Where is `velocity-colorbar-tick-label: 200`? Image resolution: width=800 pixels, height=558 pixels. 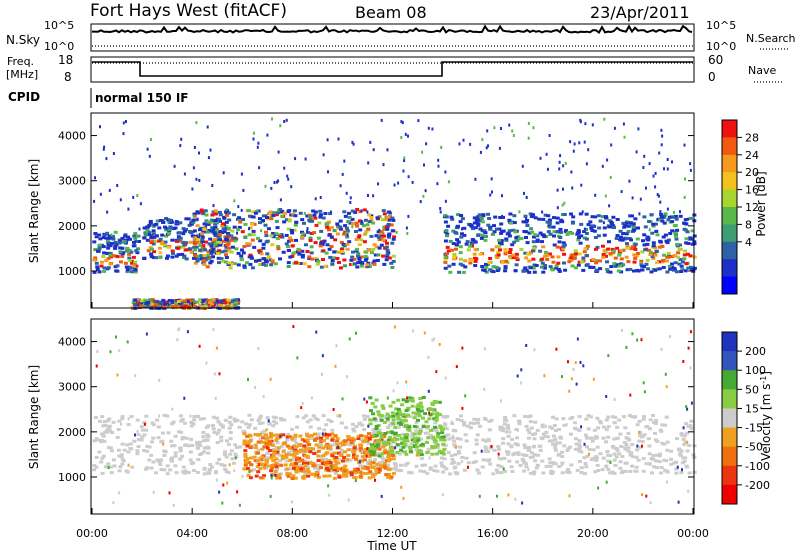 velocity-colorbar-tick-label: 200 is located at coordinates (755, 351).